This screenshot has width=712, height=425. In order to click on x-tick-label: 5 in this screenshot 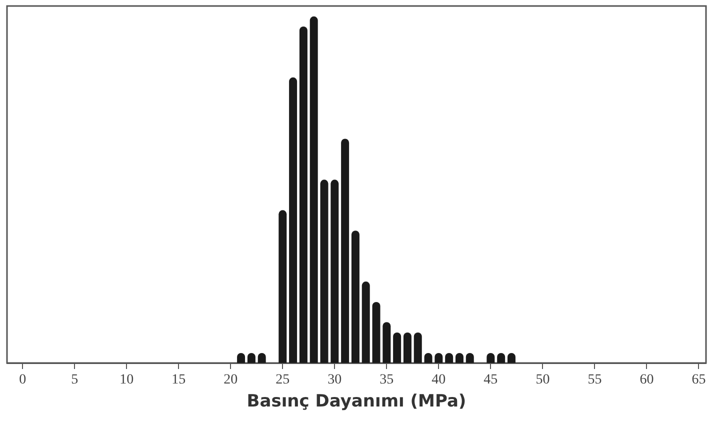, I will do `click(74, 380)`.